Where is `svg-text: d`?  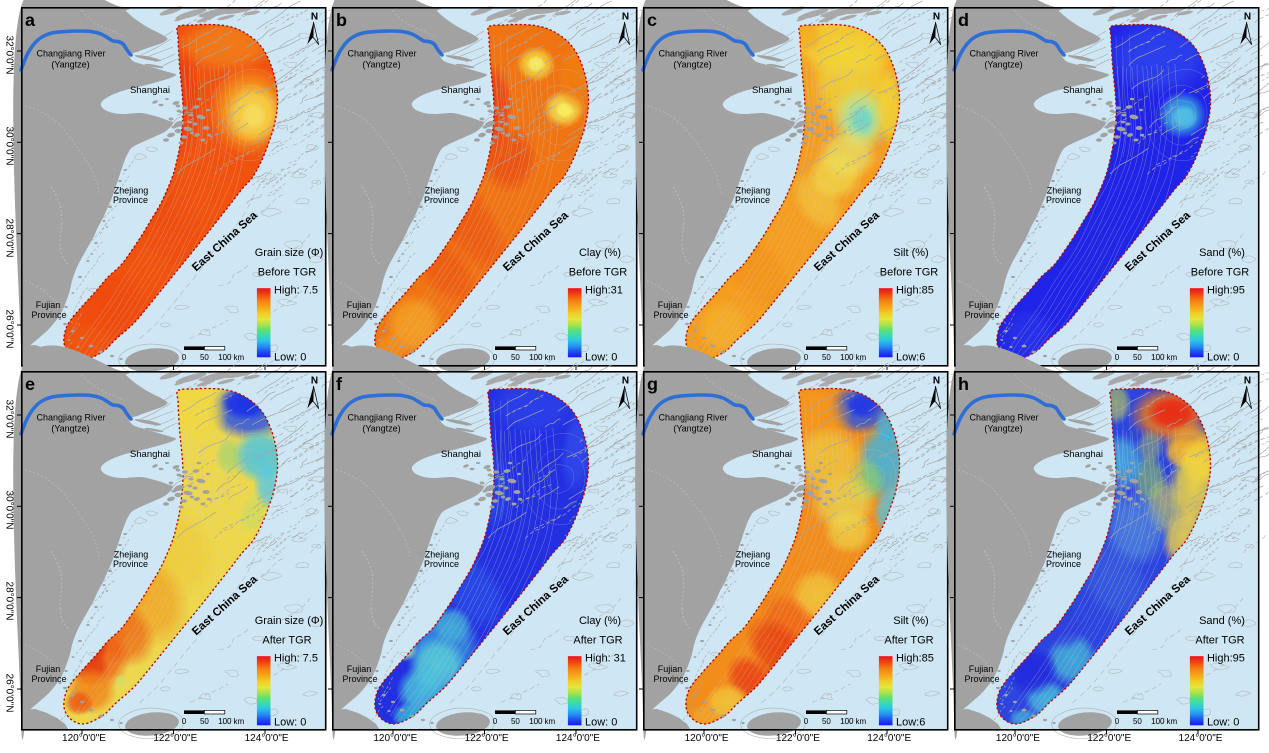 svg-text: d is located at coordinates (963, 20).